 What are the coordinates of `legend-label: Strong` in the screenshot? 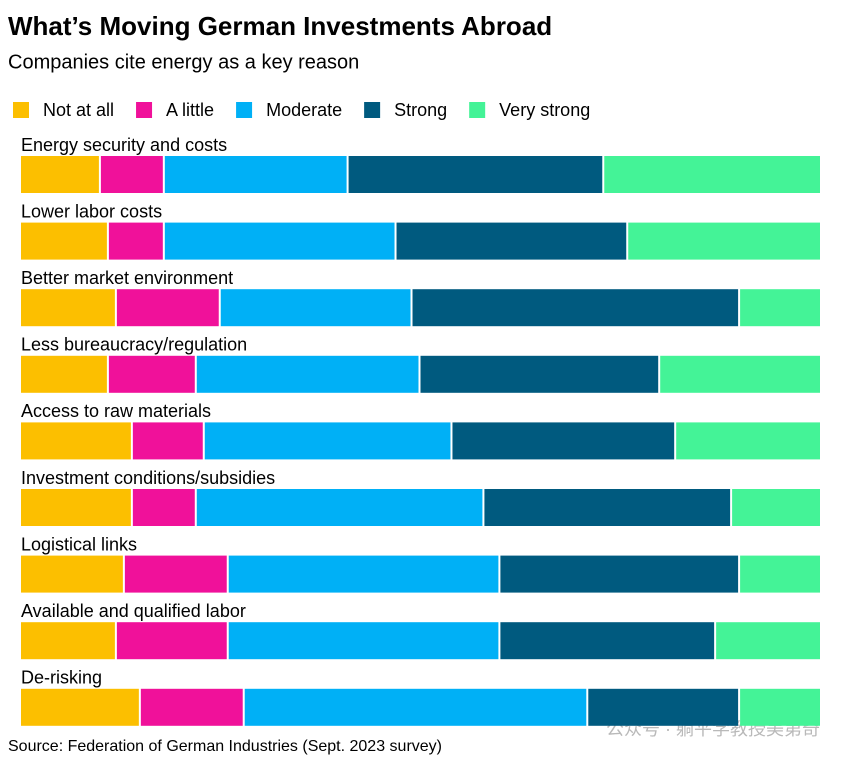 It's located at (420, 110).